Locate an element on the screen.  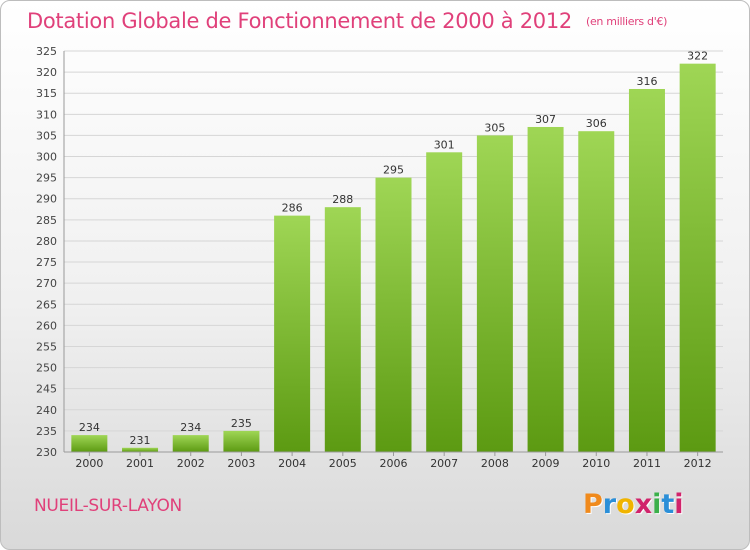
x-tick-label: 2004 is located at coordinates (292, 463).